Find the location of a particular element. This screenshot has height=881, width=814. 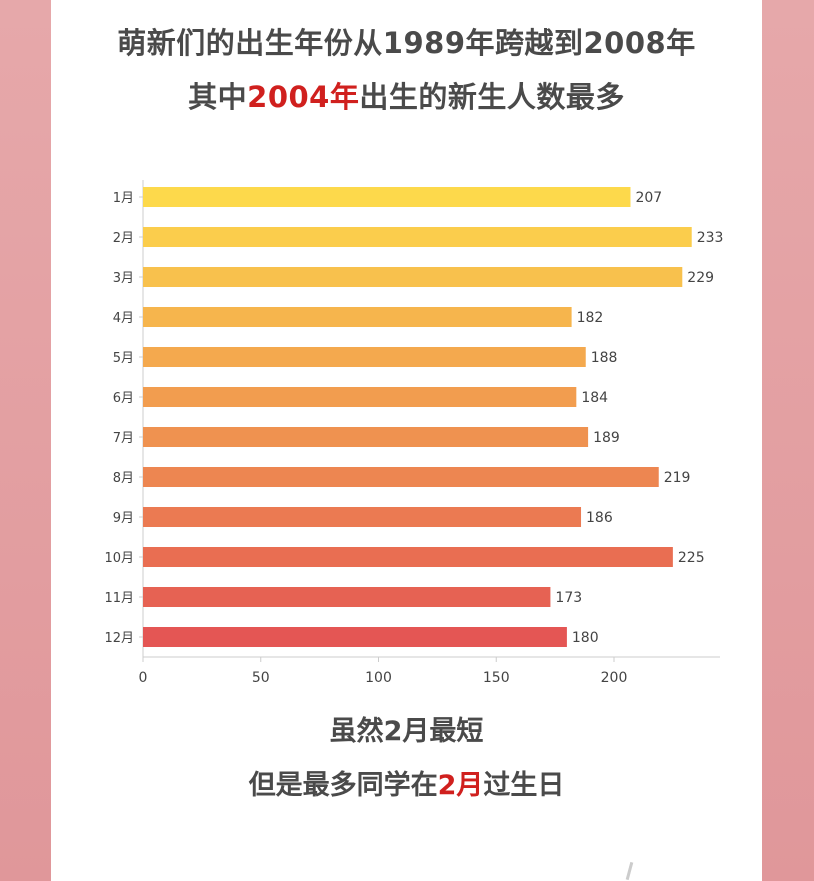

right-border is located at coordinates (788, 440).